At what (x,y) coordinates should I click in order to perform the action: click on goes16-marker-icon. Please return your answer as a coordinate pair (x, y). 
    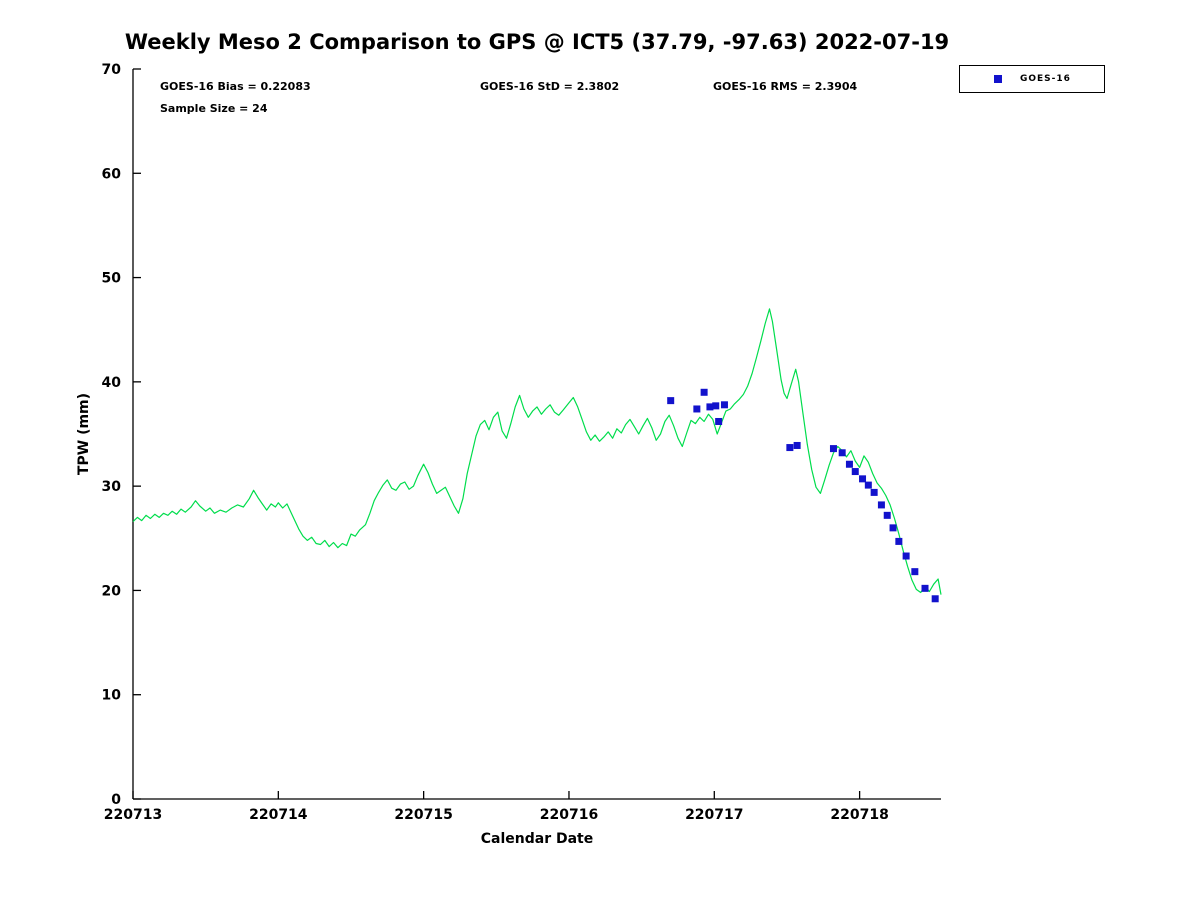
    Looking at the image, I should click on (998, 79).